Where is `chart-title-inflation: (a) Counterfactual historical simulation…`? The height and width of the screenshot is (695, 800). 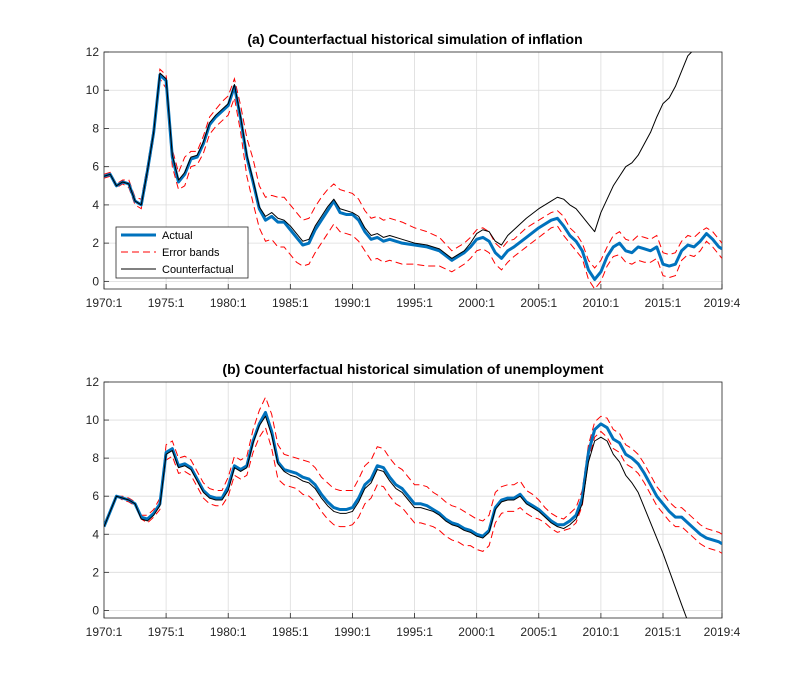
chart-title-inflation: (a) Counterfactual historical simulation… is located at coordinates (414, 39).